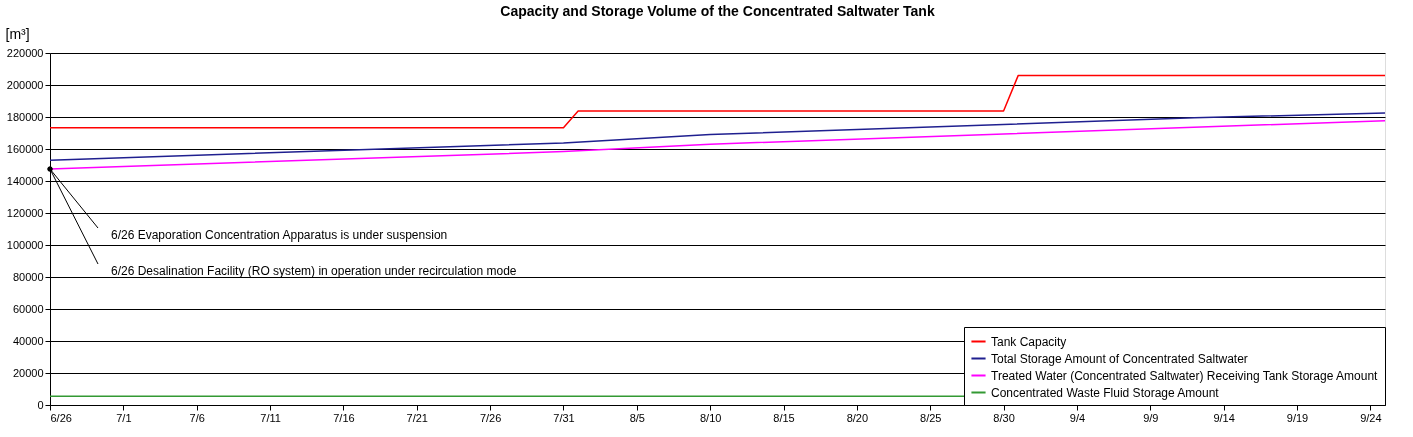 This screenshot has width=1413, height=437. What do you see at coordinates (931, 417) in the screenshot?
I see `x-tick-label: 8/25` at bounding box center [931, 417].